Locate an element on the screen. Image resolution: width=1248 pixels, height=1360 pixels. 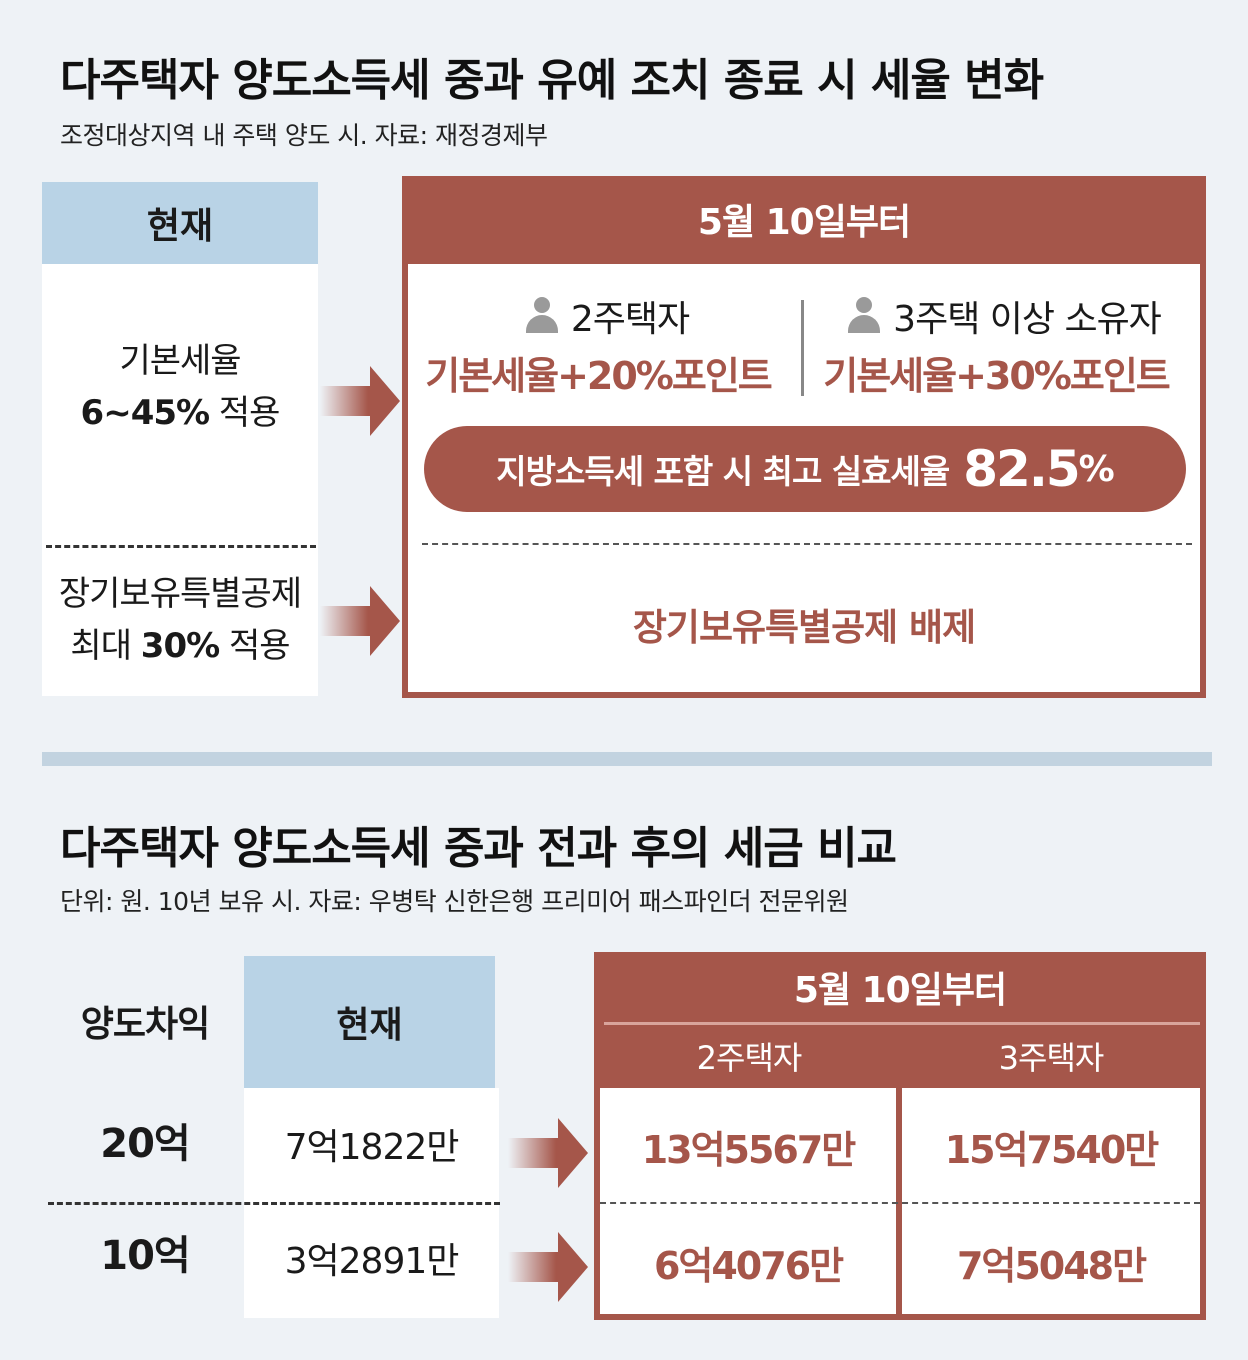
row-3house-20: 15억7540만 is located at coordinates (1052, 1149).